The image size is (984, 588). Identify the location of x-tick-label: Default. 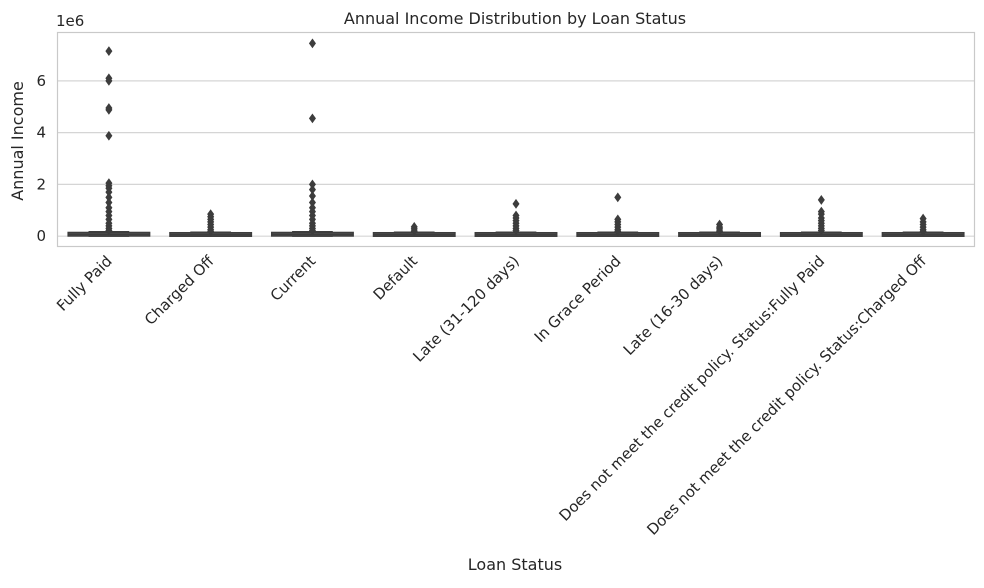
(396, 278).